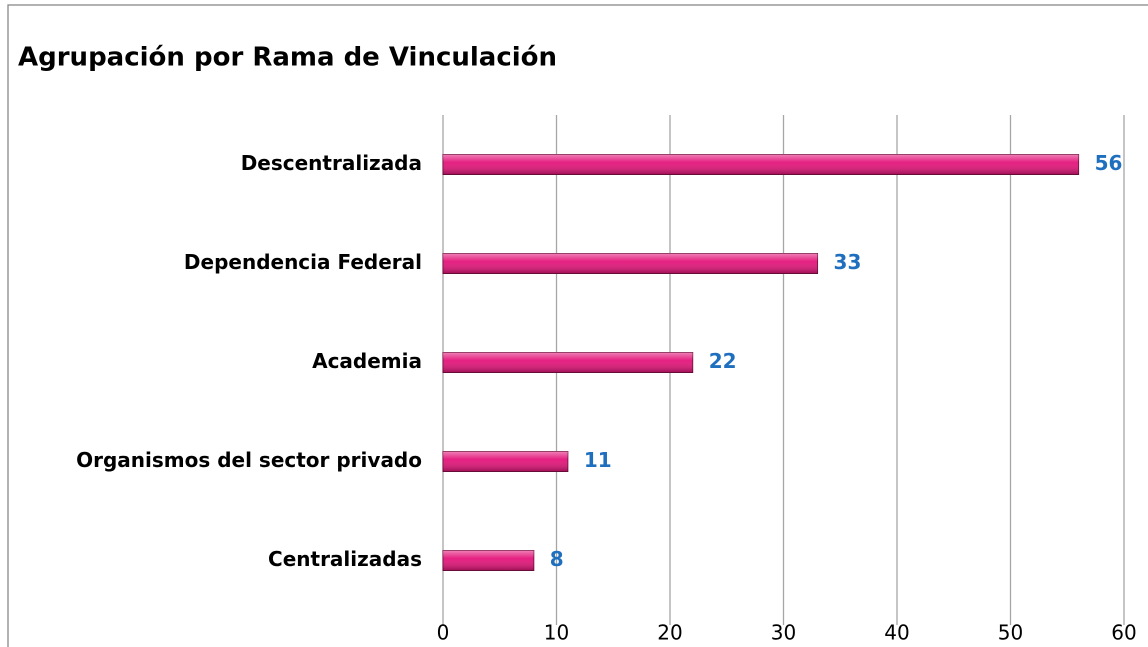 Image resolution: width=1148 pixels, height=647 pixels. I want to click on y-tick-label: Centralizadas, so click(345, 559).